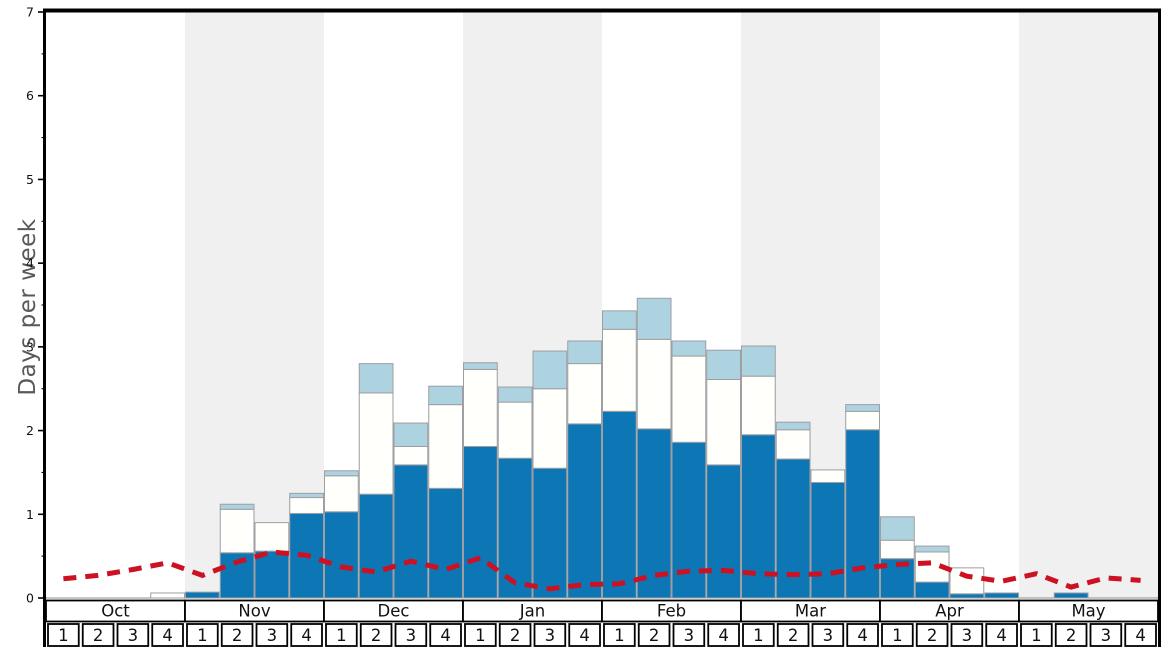  I want to click on average-snow-days-line, so click(602, 570).